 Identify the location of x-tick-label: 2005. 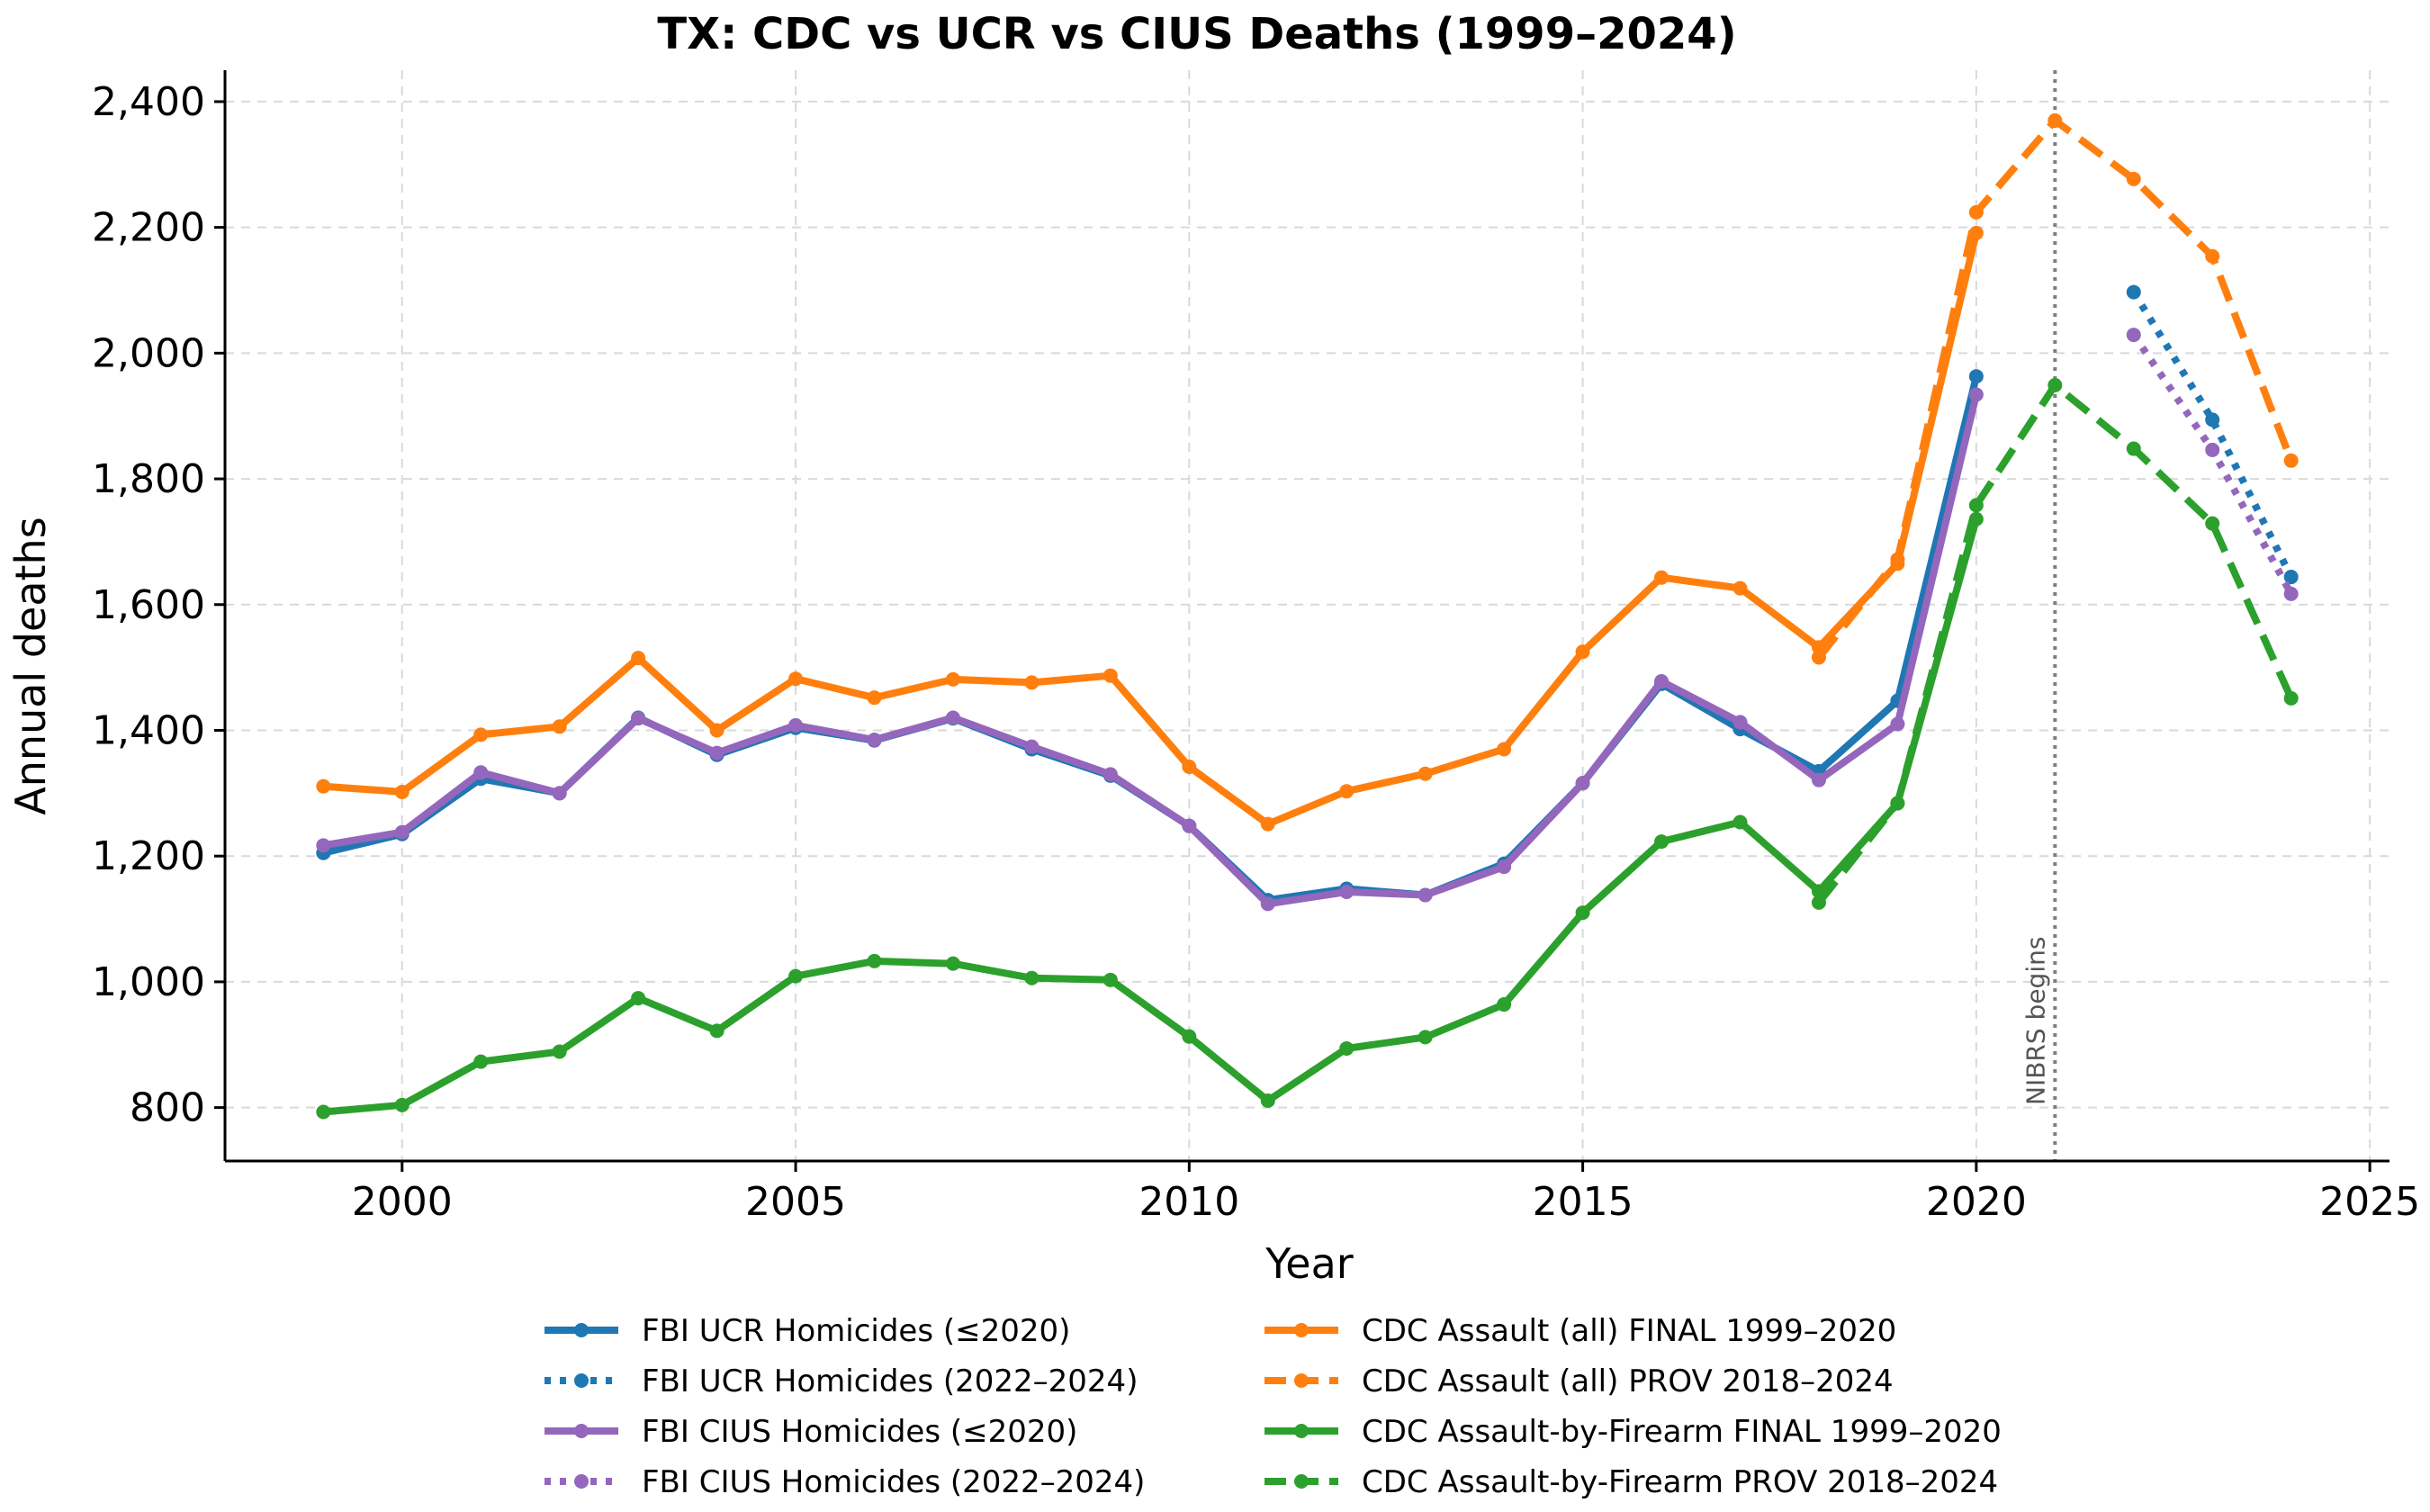
(795, 1202).